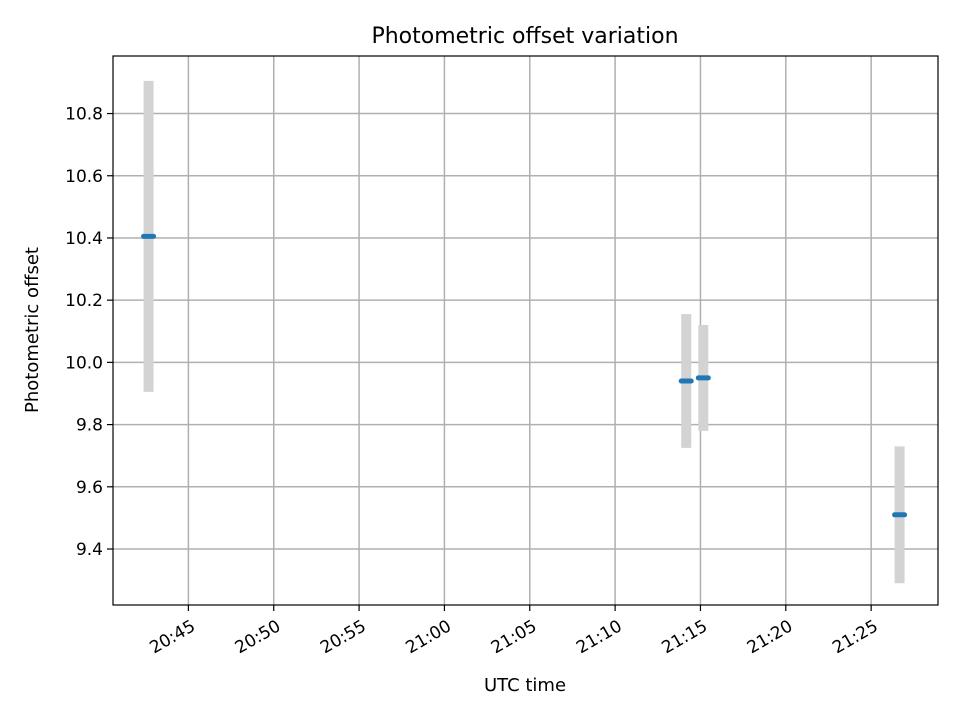  What do you see at coordinates (599, 637) in the screenshot?
I see `x-tick-label: 21:10` at bounding box center [599, 637].